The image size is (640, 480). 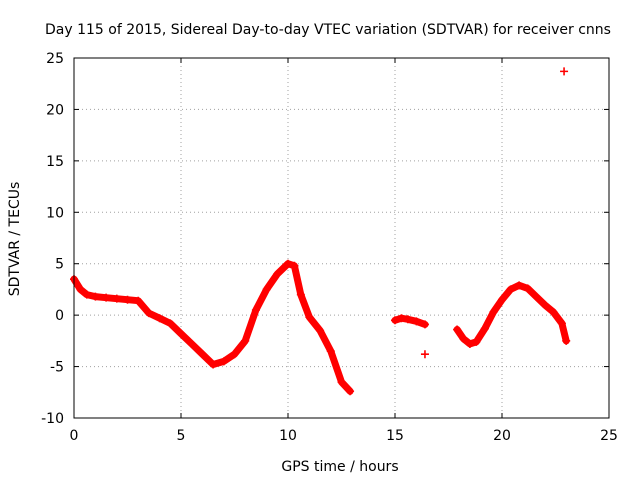 I want to click on y-tick-label: 25, so click(x=55, y=59).